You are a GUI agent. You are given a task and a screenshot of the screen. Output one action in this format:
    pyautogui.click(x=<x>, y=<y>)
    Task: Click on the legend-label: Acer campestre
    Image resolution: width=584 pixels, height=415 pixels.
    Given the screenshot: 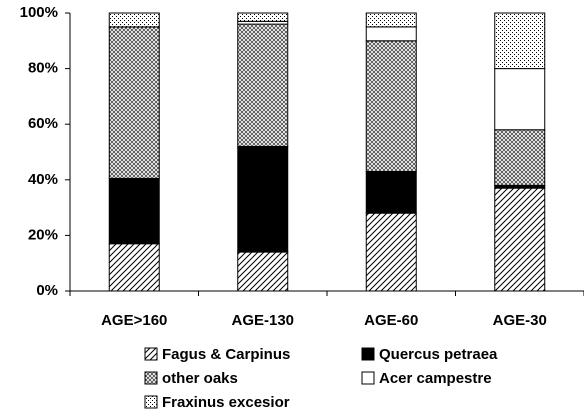 What is the action you would take?
    pyautogui.click(x=435, y=378)
    